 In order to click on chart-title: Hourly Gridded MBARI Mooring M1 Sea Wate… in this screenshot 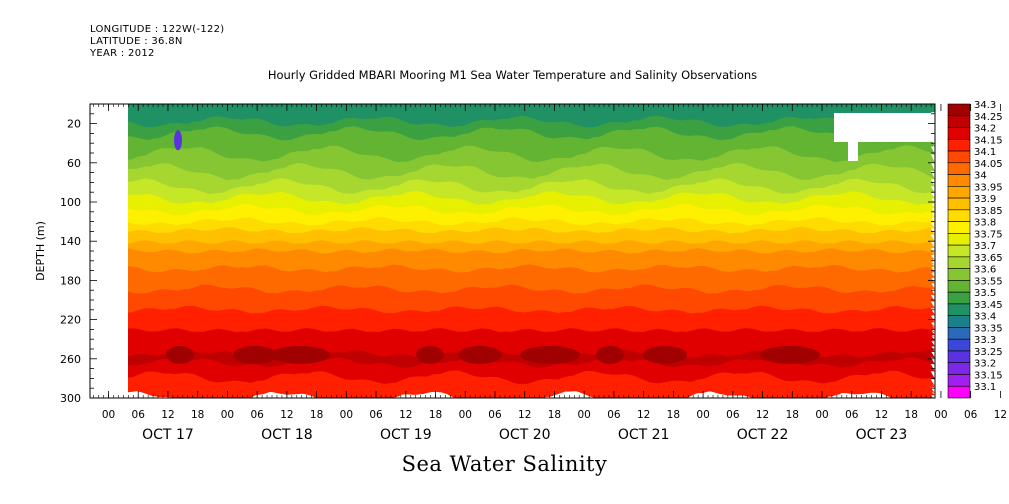, I will do `click(512, 75)`.